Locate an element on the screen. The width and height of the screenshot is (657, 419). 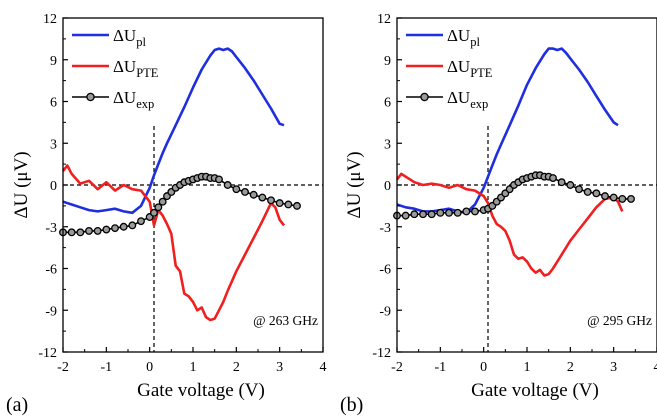
panel-label: (b) is located at coordinates (351, 405).